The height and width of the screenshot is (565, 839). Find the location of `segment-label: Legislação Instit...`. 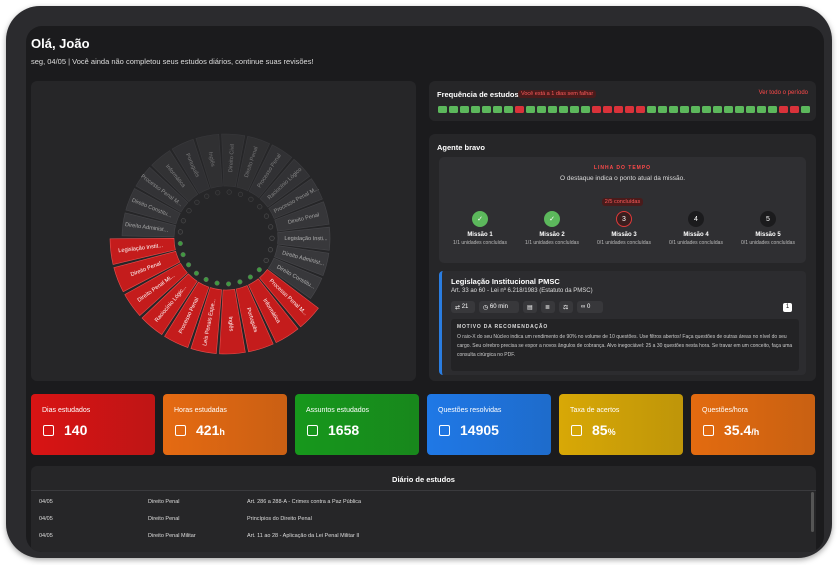

segment-label: Legislação Instit... is located at coordinates (141, 248).